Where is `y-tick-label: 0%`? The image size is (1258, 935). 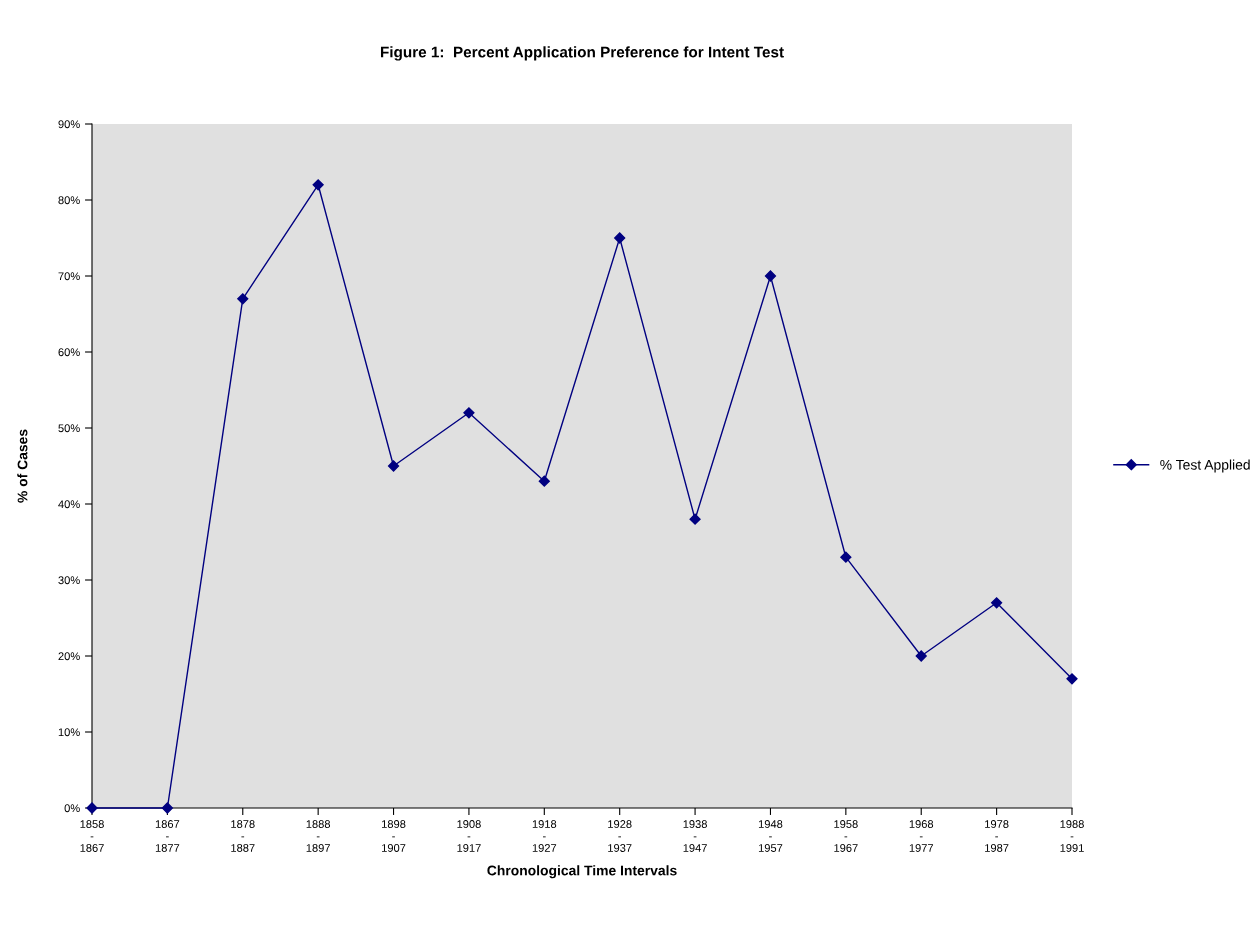
y-tick-label: 0% is located at coordinates (72, 808).